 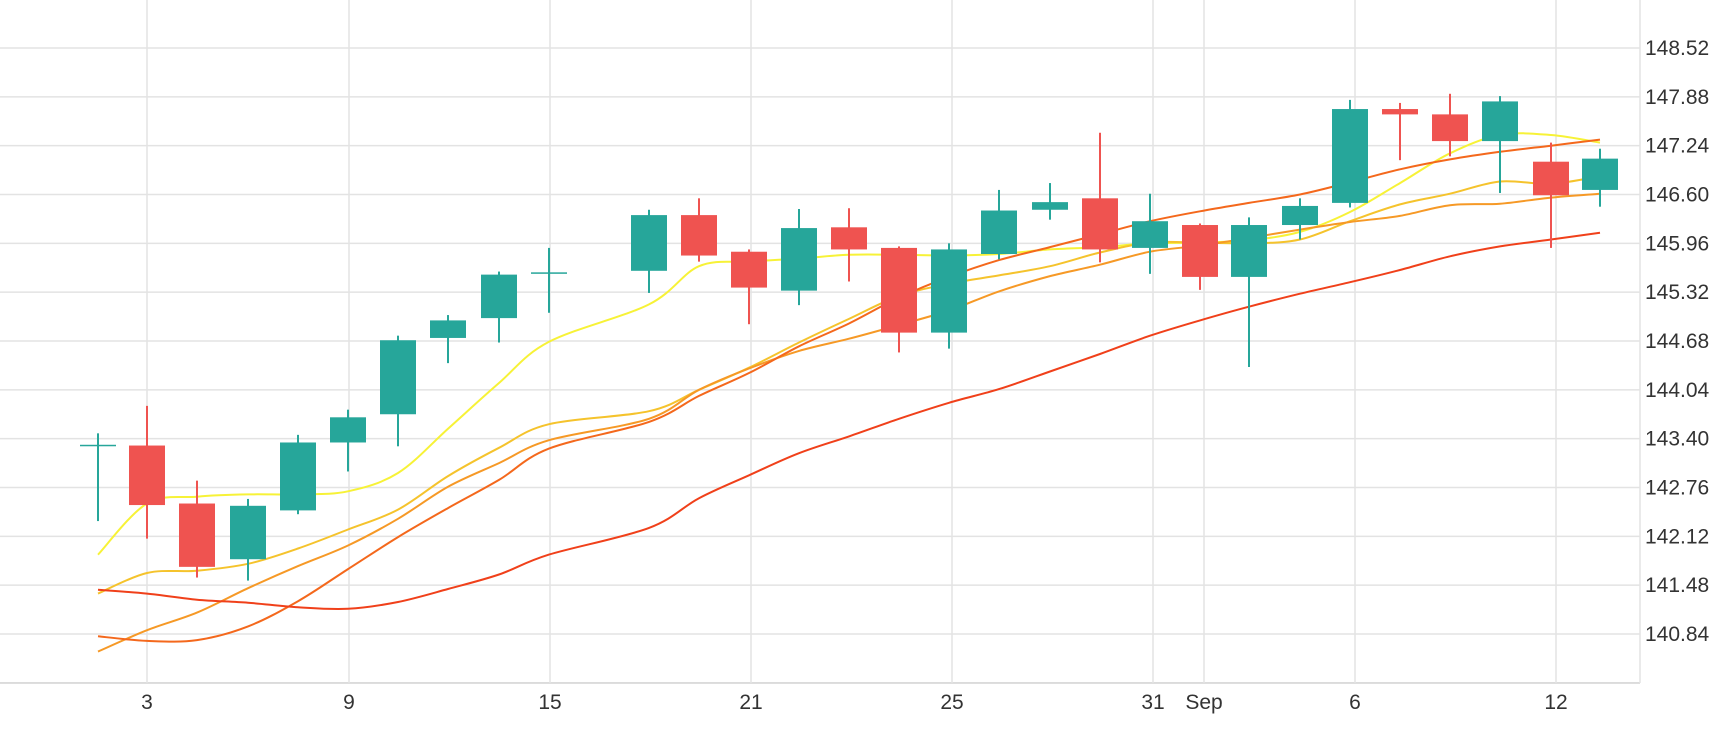 What do you see at coordinates (1677, 390) in the screenshot?
I see `y-tick-label: 144.04` at bounding box center [1677, 390].